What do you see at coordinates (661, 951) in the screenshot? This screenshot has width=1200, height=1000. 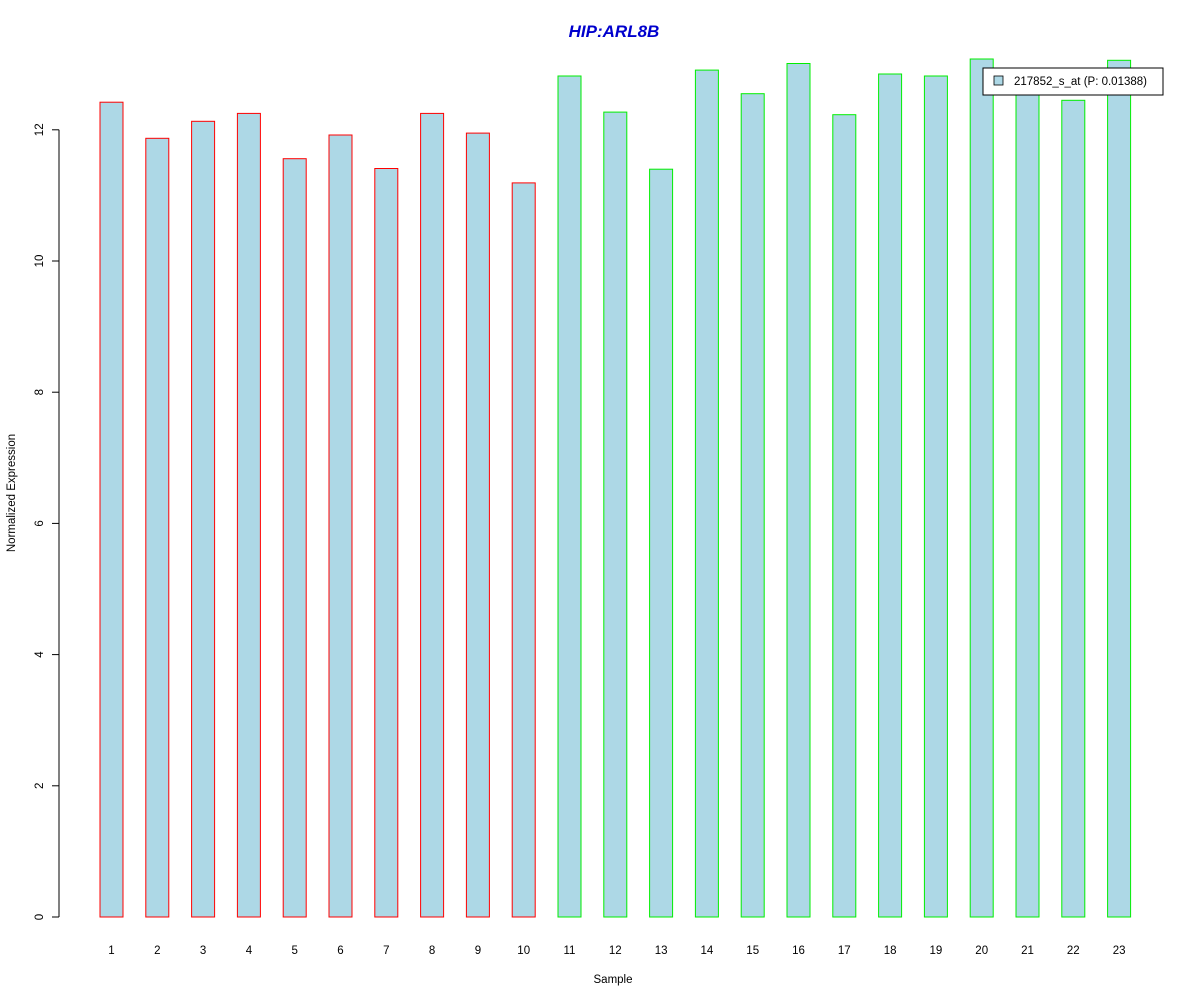 I see `x-tick-label: 13` at bounding box center [661, 951].